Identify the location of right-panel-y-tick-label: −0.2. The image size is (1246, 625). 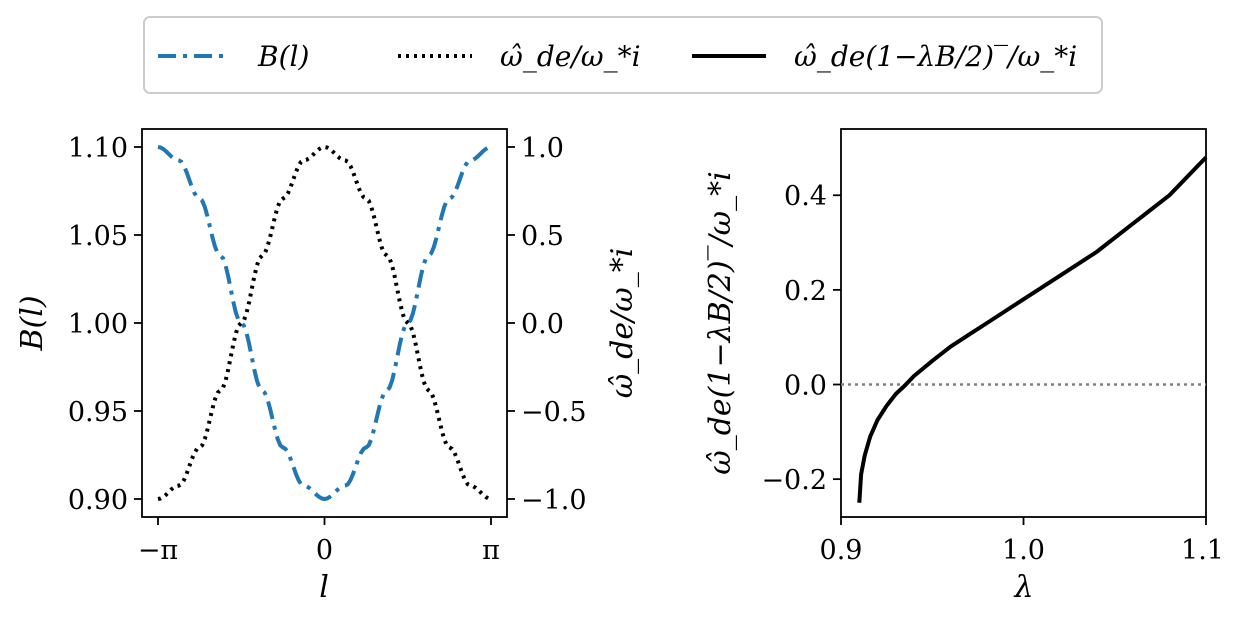
(794, 480).